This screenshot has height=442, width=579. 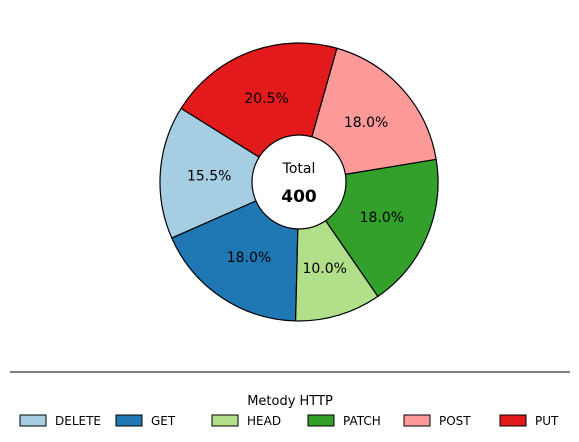 I want to click on legend-label-delete: DELETE, so click(x=78, y=421).